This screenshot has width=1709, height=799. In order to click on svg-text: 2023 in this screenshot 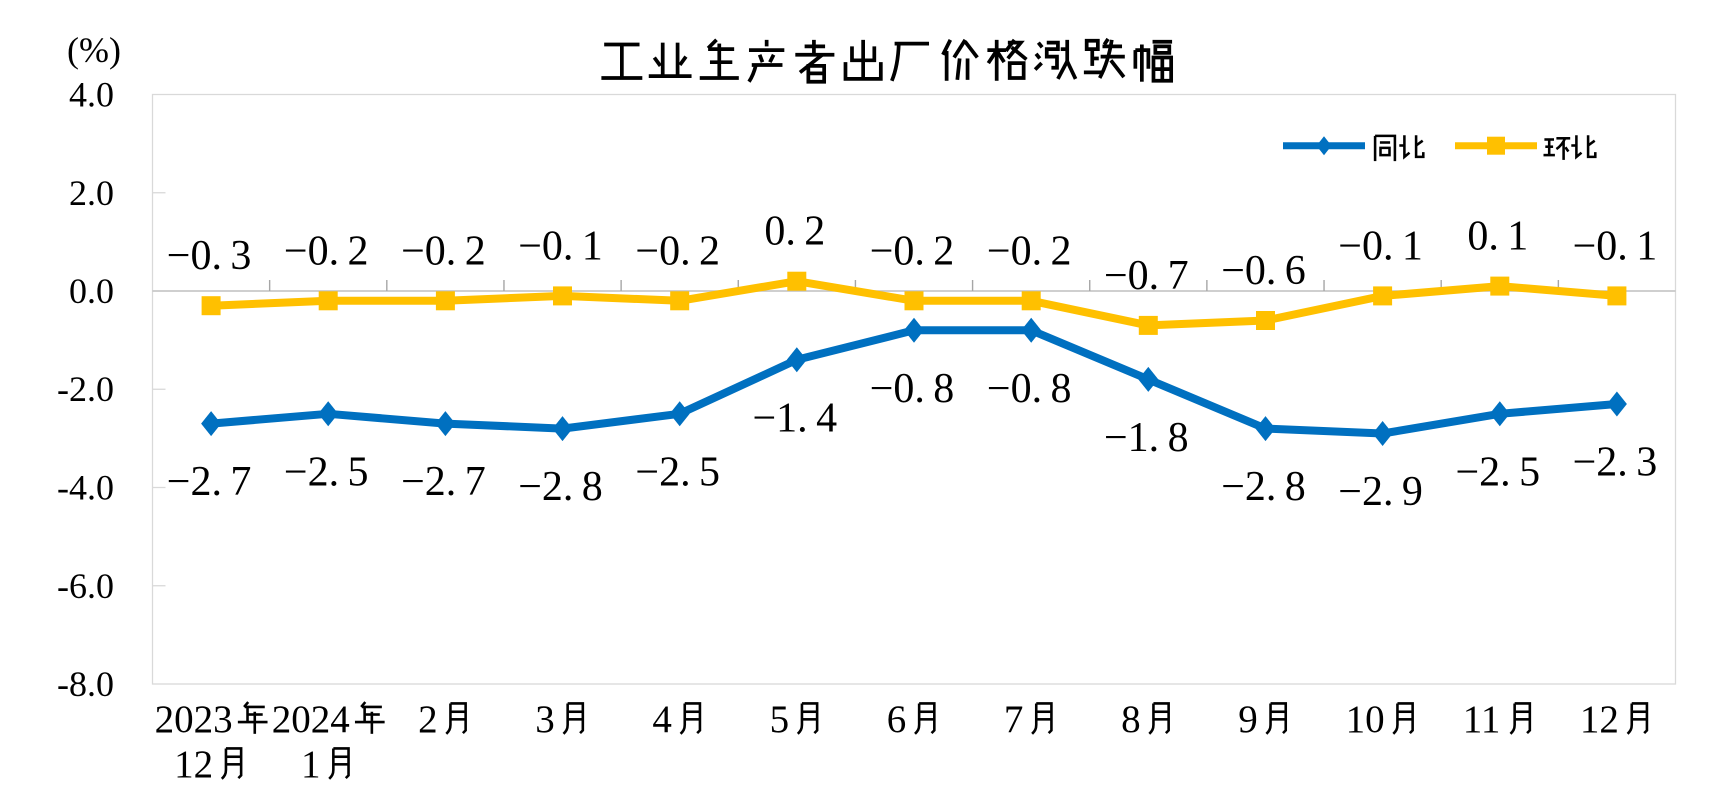, I will do `click(194, 719)`.